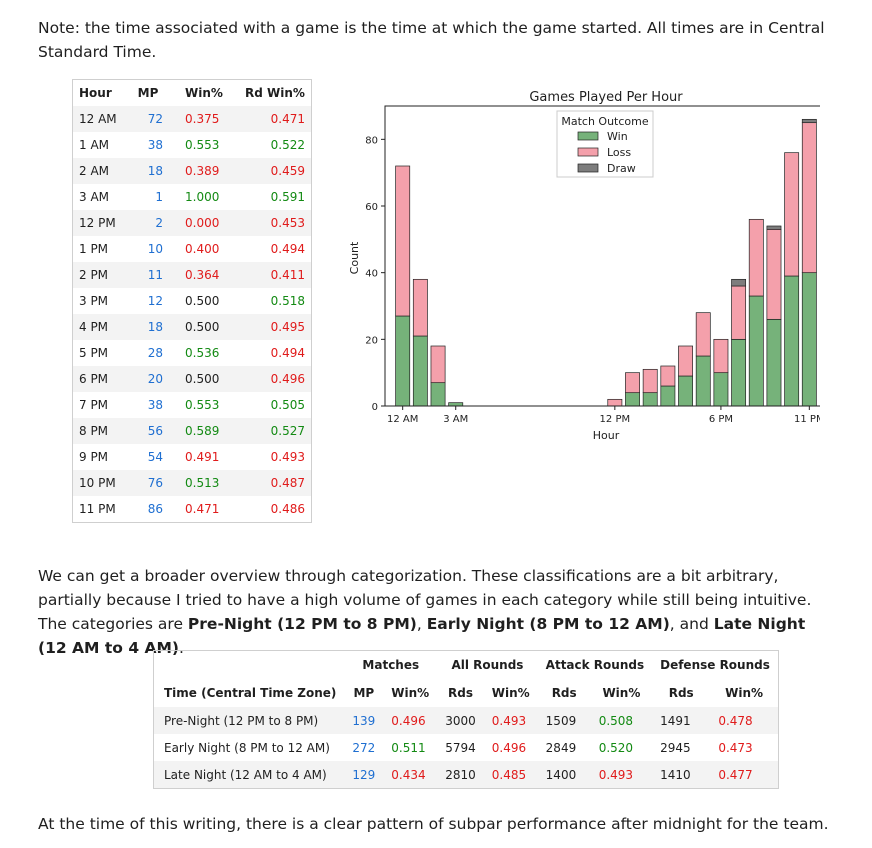 The height and width of the screenshot is (848, 872). What do you see at coordinates (287, 171) in the screenshot?
I see `rd-win-cell: 0.459` at bounding box center [287, 171].